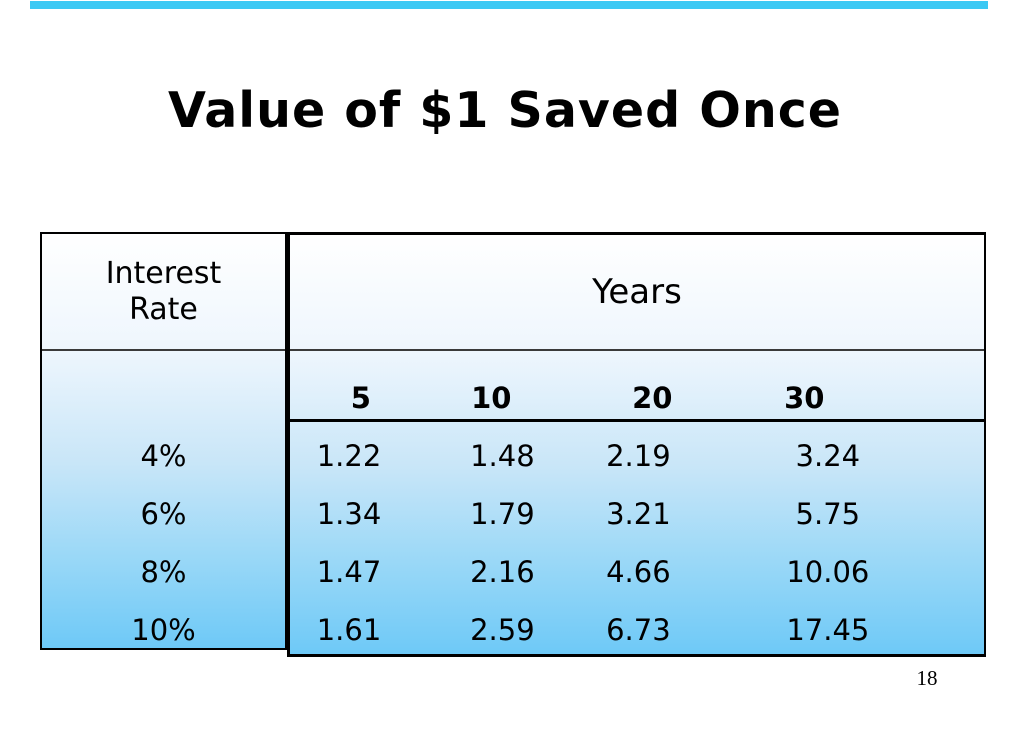  I want to click on col-header-5: 5, so click(360, 398).